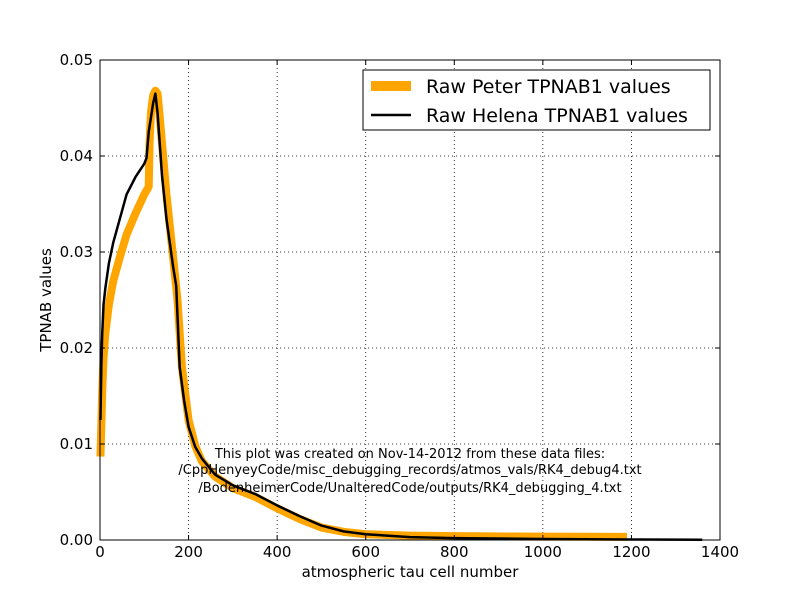 This screenshot has width=800, height=600. Describe the element at coordinates (720, 552) in the screenshot. I see `x-tick-label: 1400` at that location.